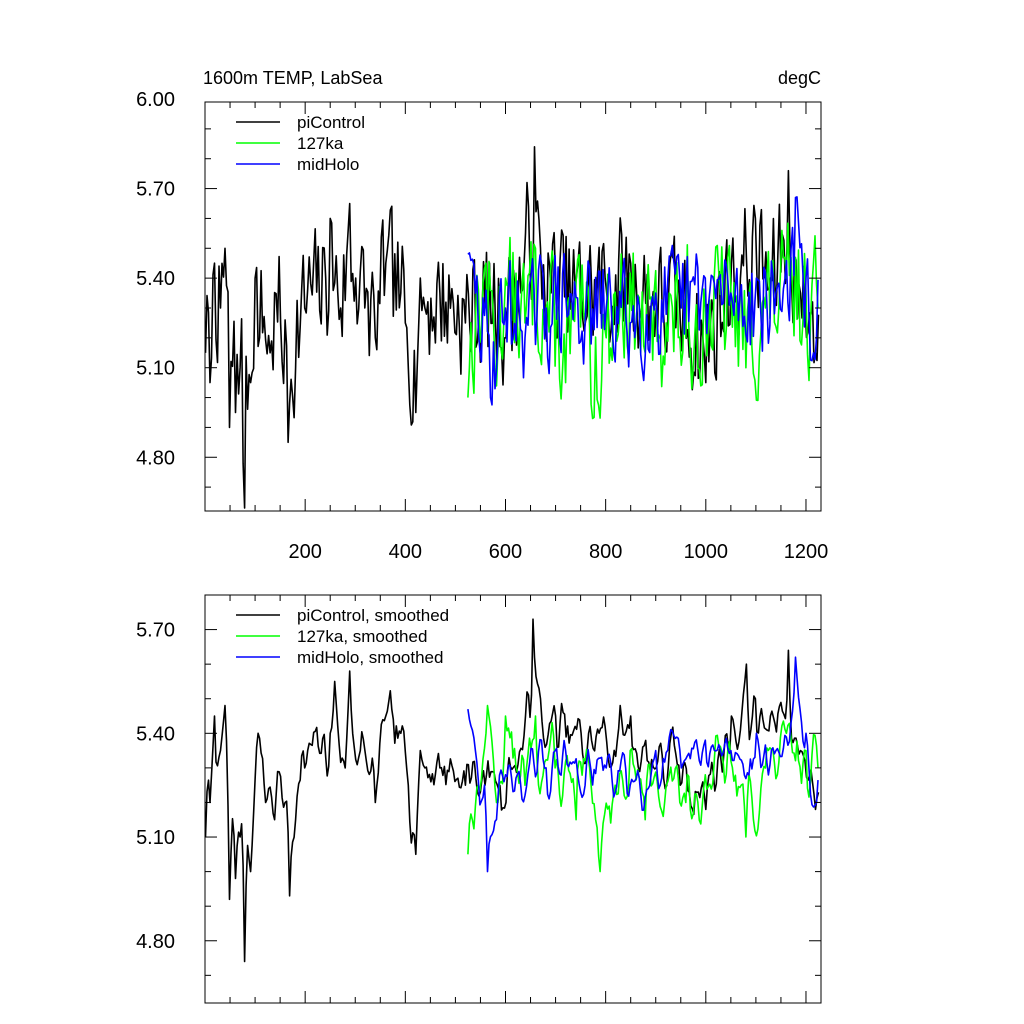  Describe the element at coordinates (320, 143) in the screenshot. I see `legend-label: 127ka` at that location.